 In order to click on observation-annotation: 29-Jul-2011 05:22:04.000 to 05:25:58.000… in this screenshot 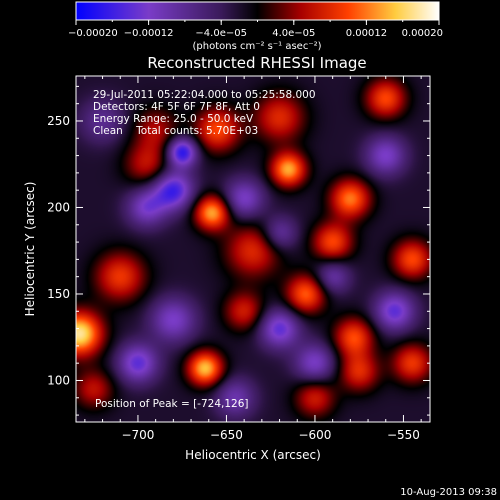, I will do `click(204, 113)`.